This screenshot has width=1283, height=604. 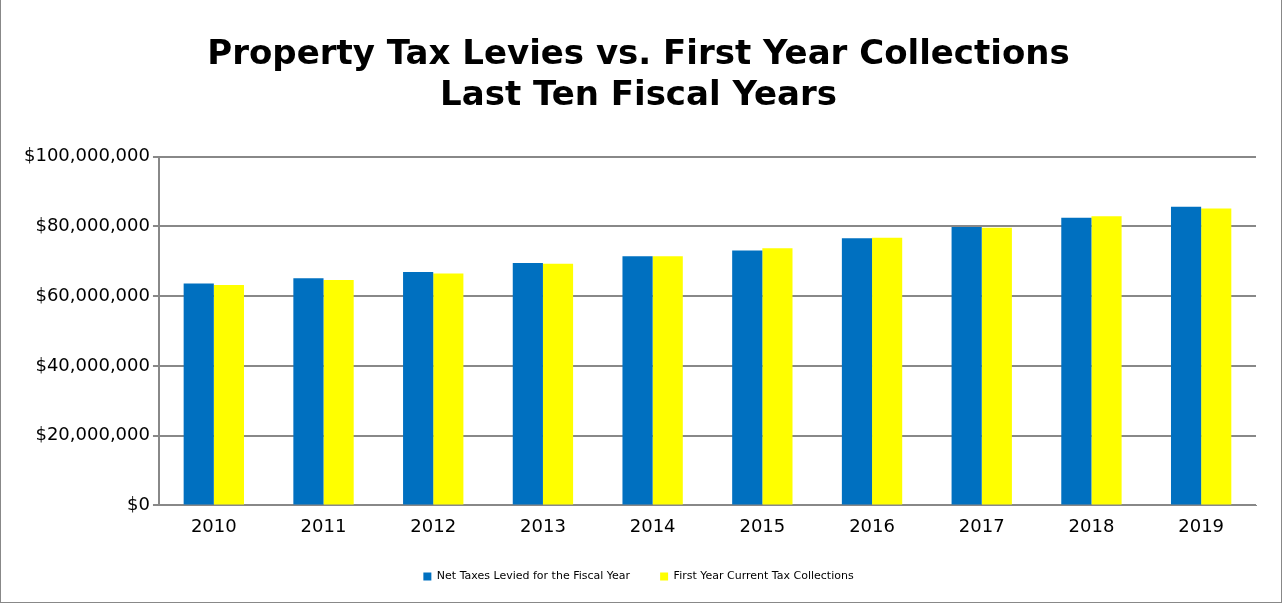 What do you see at coordinates (213, 525) in the screenshot?
I see `x-tick-label: 2010` at bounding box center [213, 525].